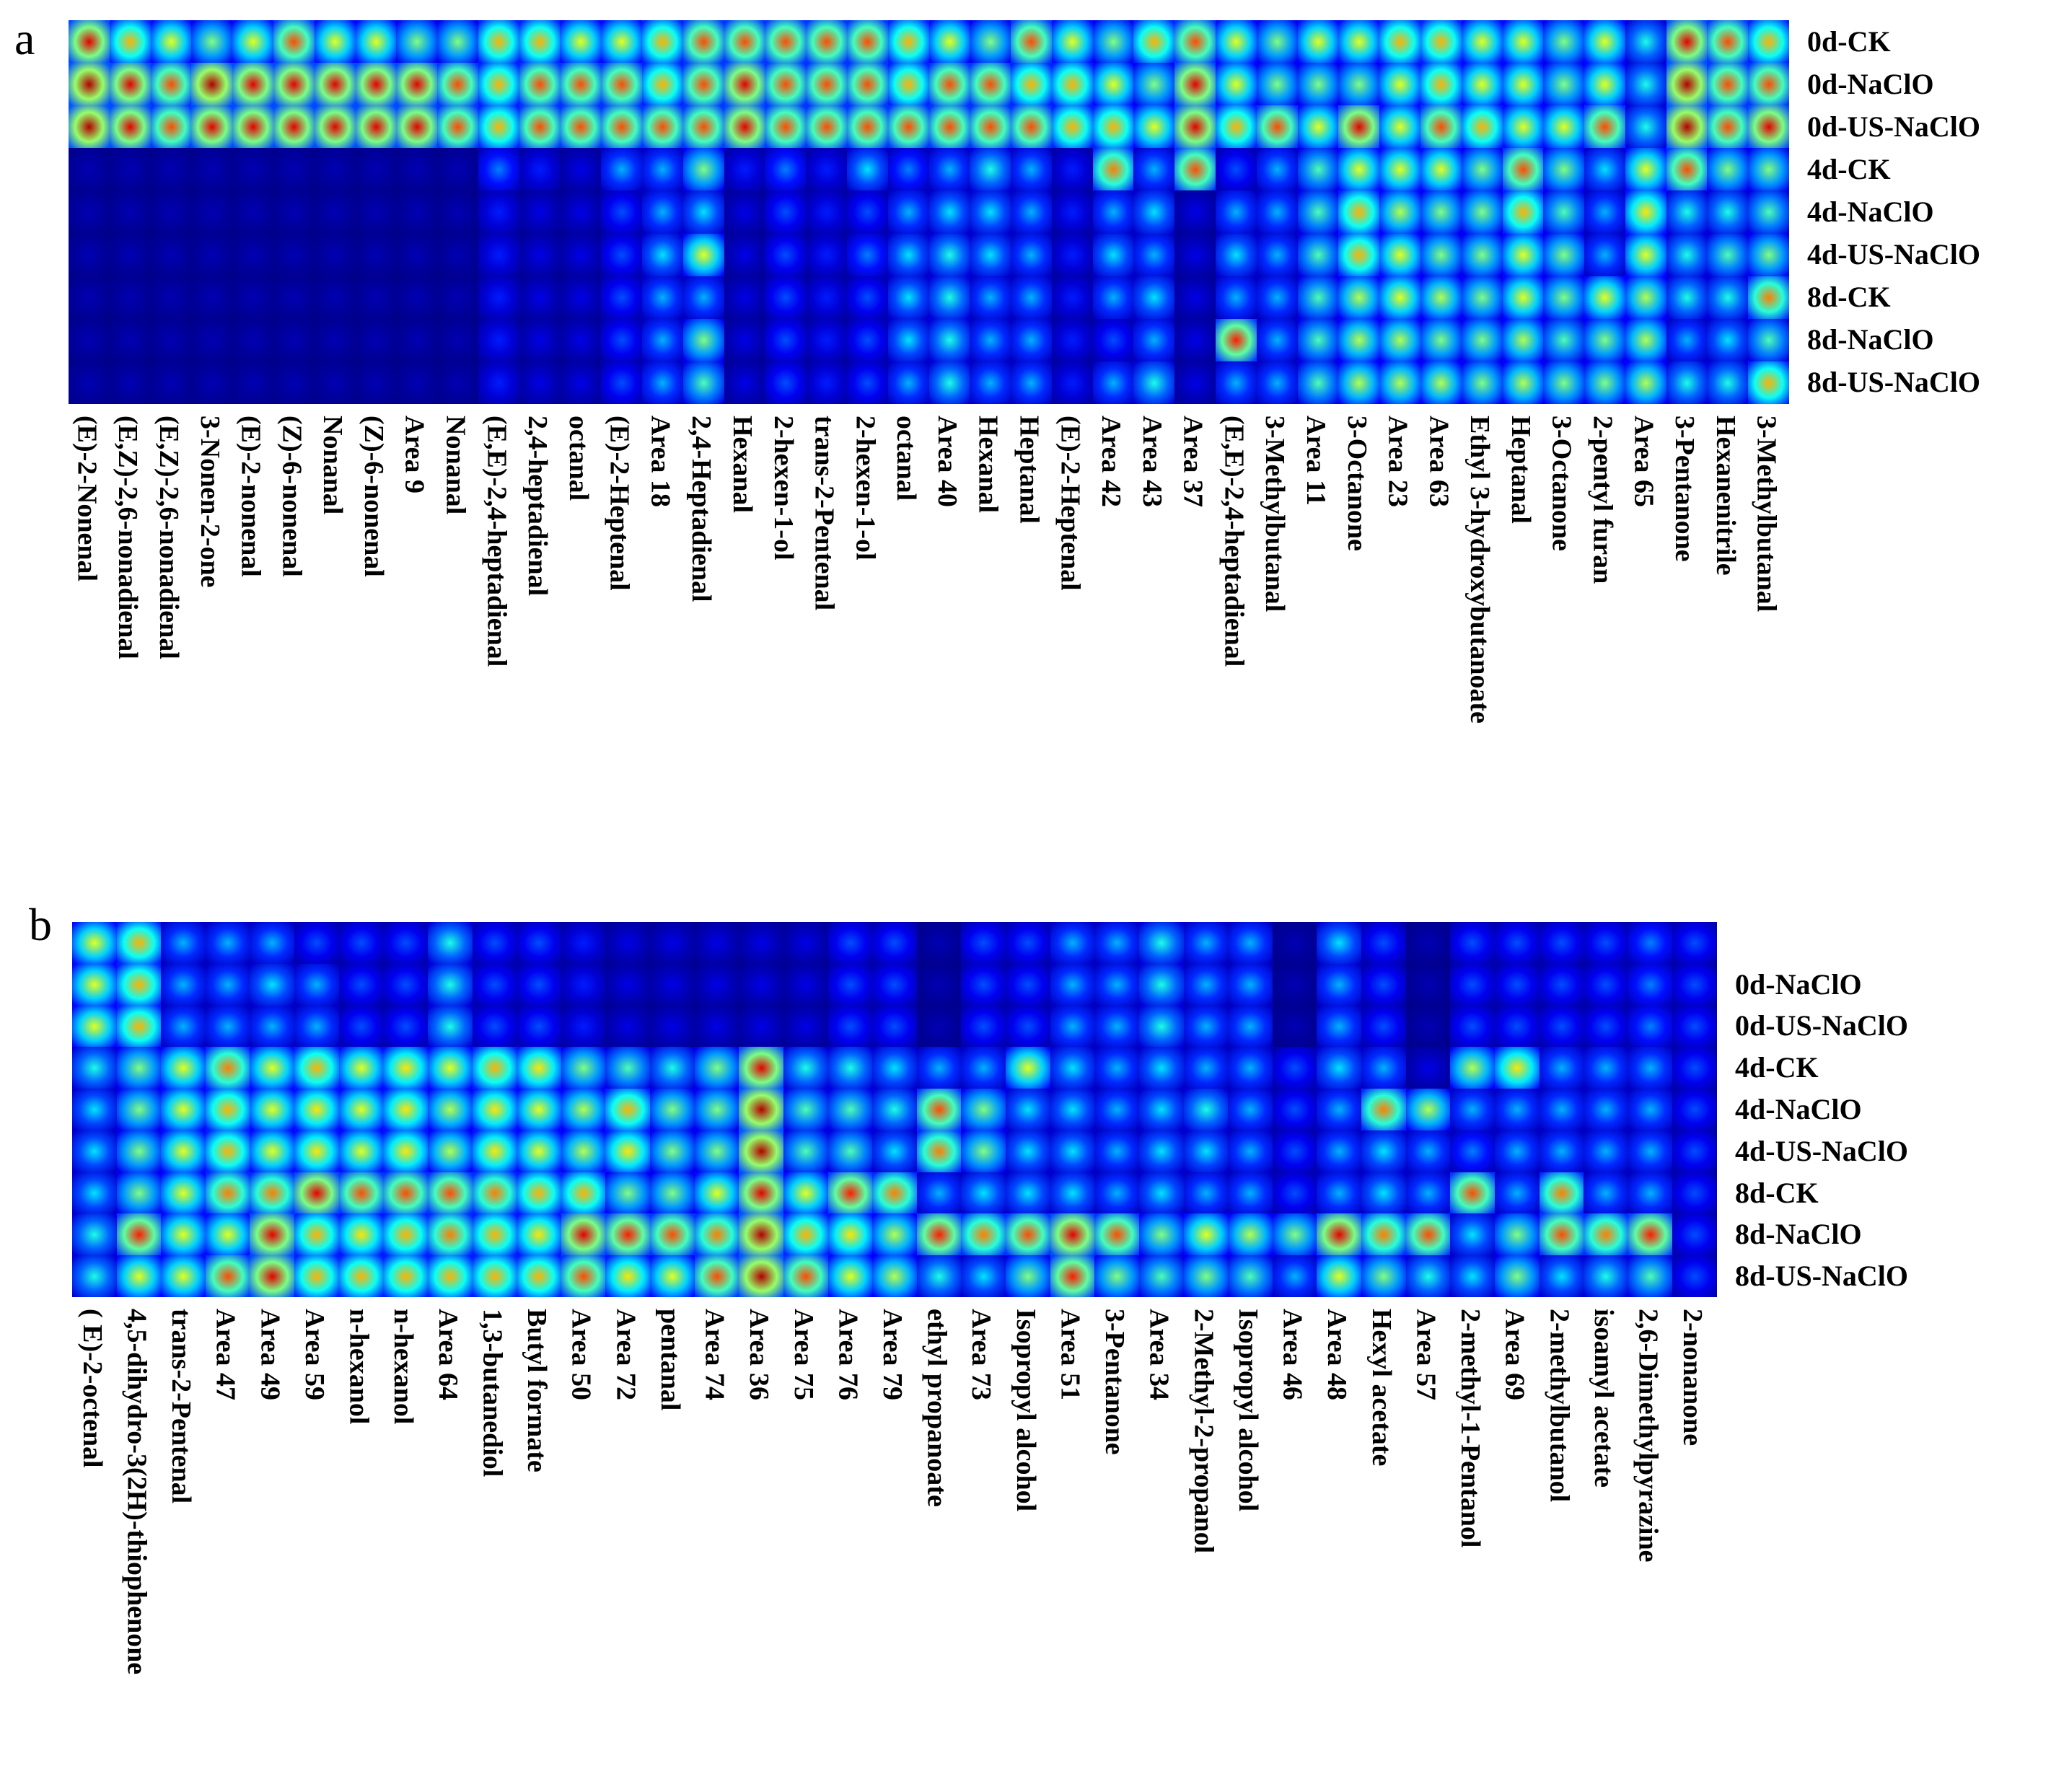 This screenshot has width=2051, height=1792. Describe the element at coordinates (1777, 1192) in the screenshot. I see `row-label: 8d-CK` at that location.